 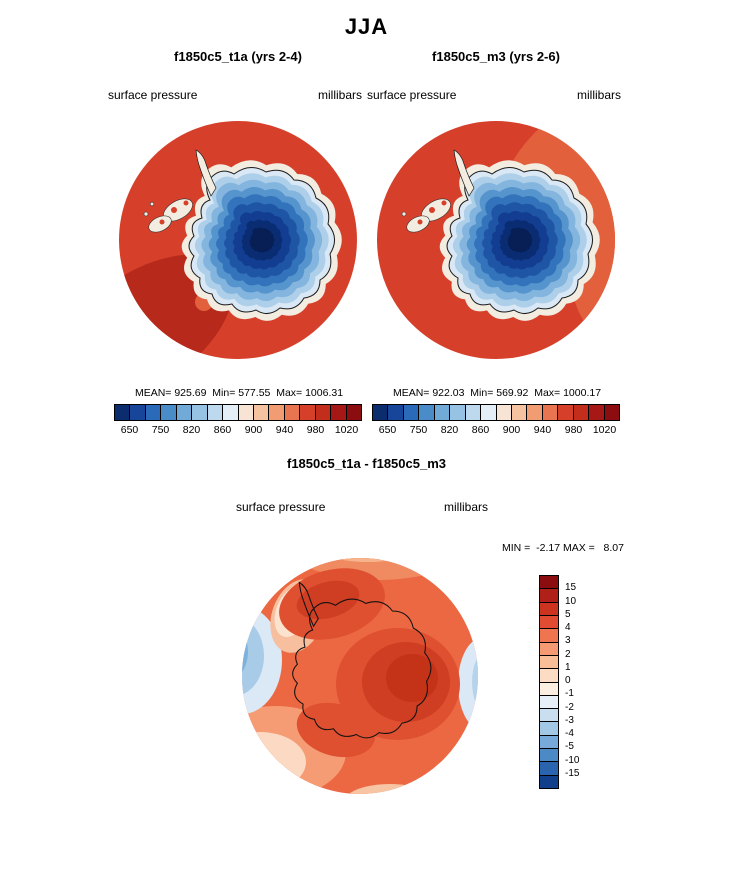 I want to click on stats-case1: MEAN= 925.69 Min= 577.55 Max= 1006.31, so click(x=239, y=393).